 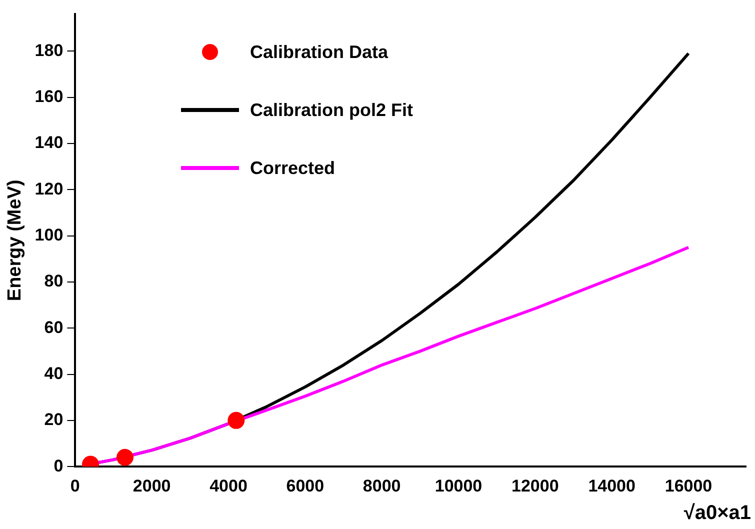 I want to click on y-tick-label: 140, so click(x=49, y=142).